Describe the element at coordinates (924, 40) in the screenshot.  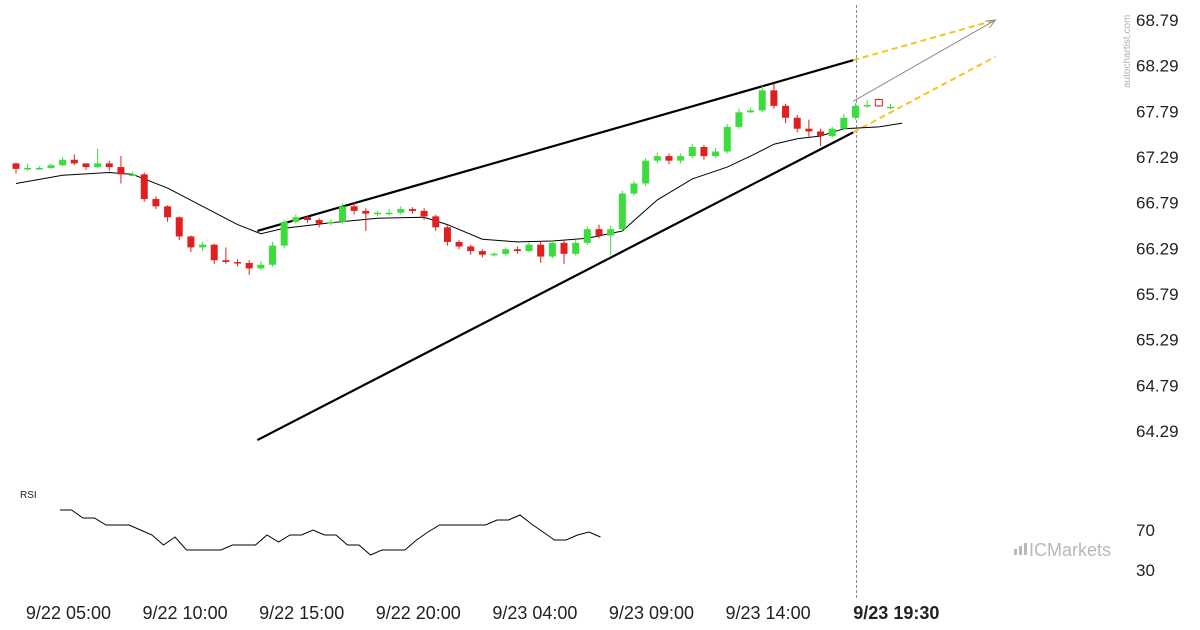
I see `upper-projection` at that location.